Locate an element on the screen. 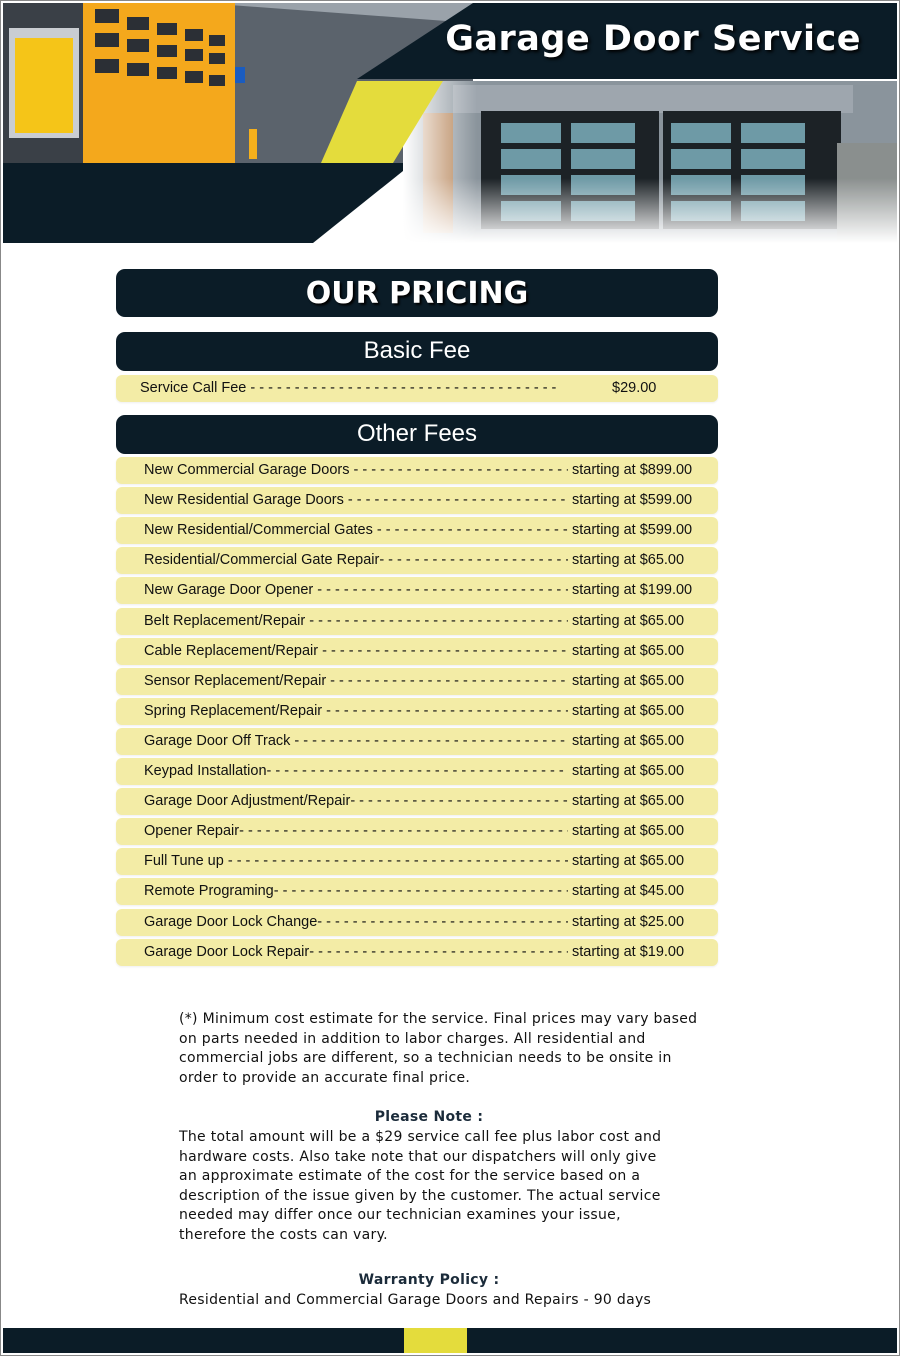 This screenshot has height=1356, width=900. fee-row: Remote Programing-starting at $45.00 is located at coordinates (417, 892).